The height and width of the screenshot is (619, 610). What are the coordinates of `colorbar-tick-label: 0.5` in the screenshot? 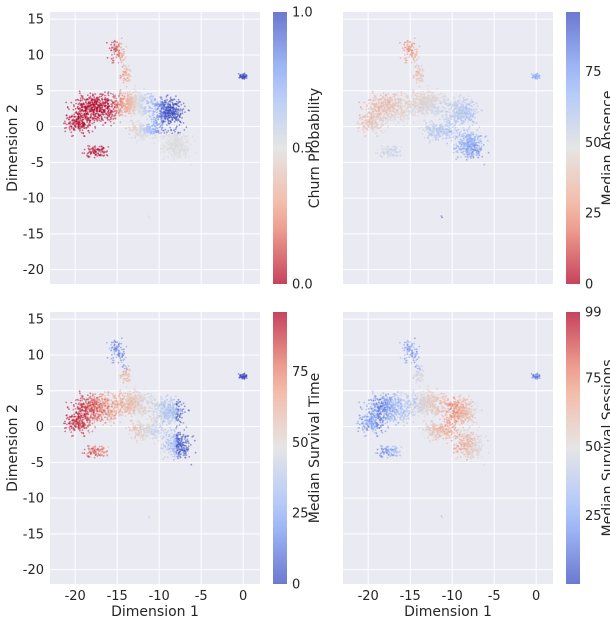 It's located at (302, 149).